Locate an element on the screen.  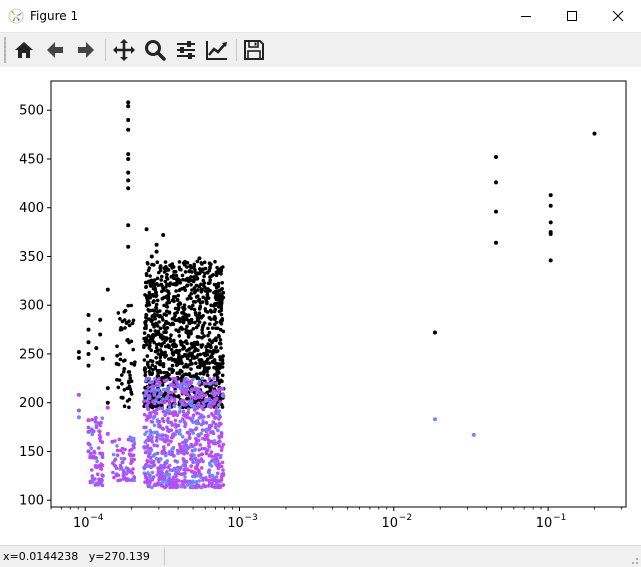
home-button is located at coordinates (24, 50).